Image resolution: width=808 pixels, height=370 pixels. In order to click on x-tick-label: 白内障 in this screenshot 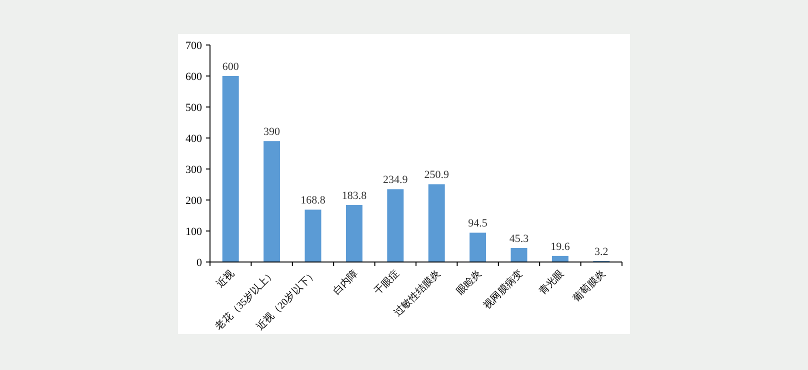, I will do `click(345, 283)`.